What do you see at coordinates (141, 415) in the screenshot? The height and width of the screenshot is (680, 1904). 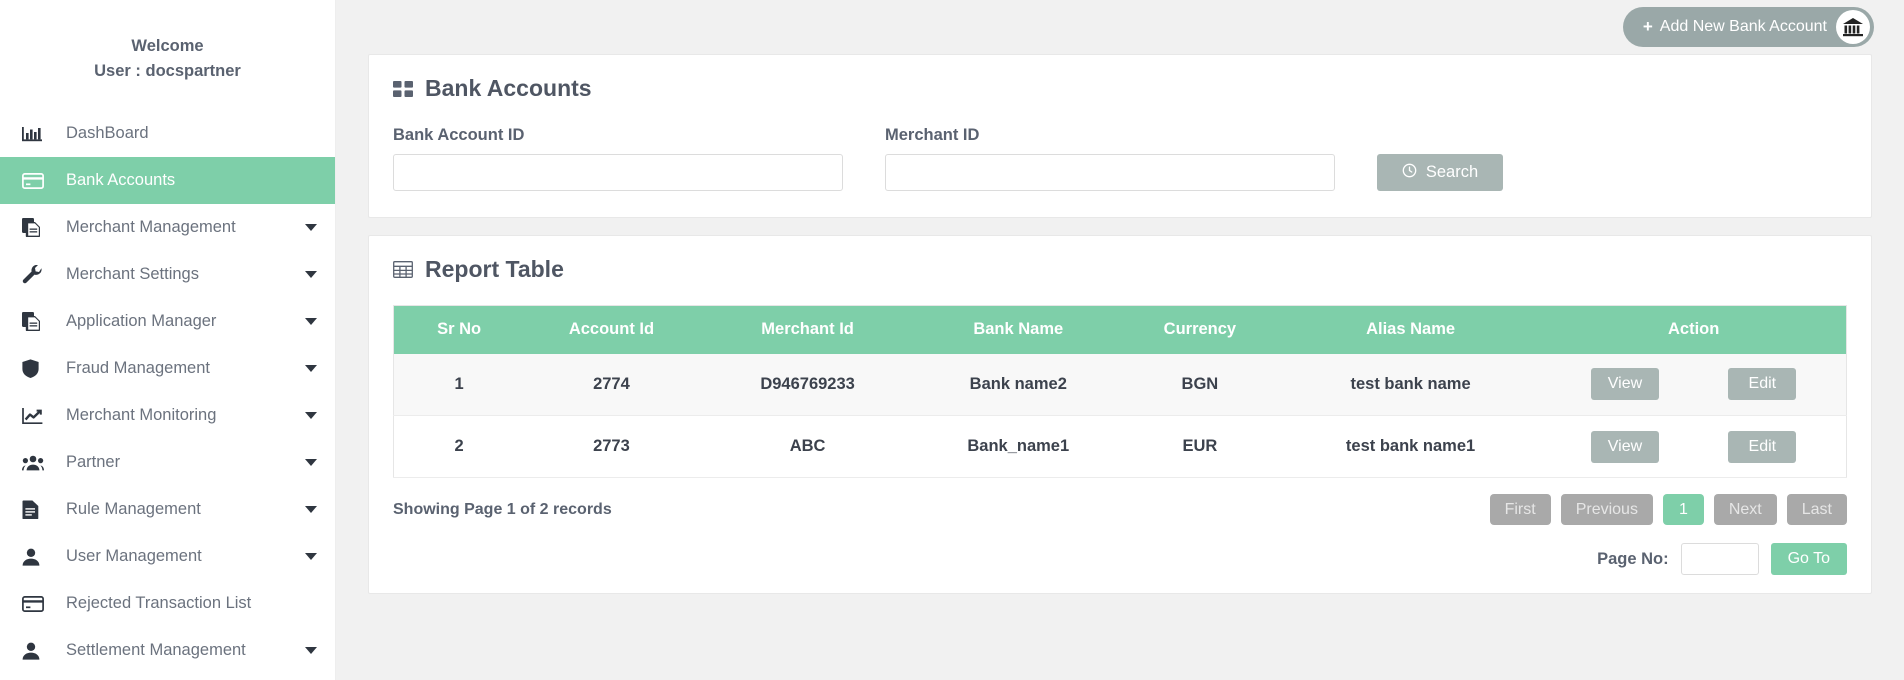 I see `sidebar-item-label: Merchant Monitoring` at bounding box center [141, 415].